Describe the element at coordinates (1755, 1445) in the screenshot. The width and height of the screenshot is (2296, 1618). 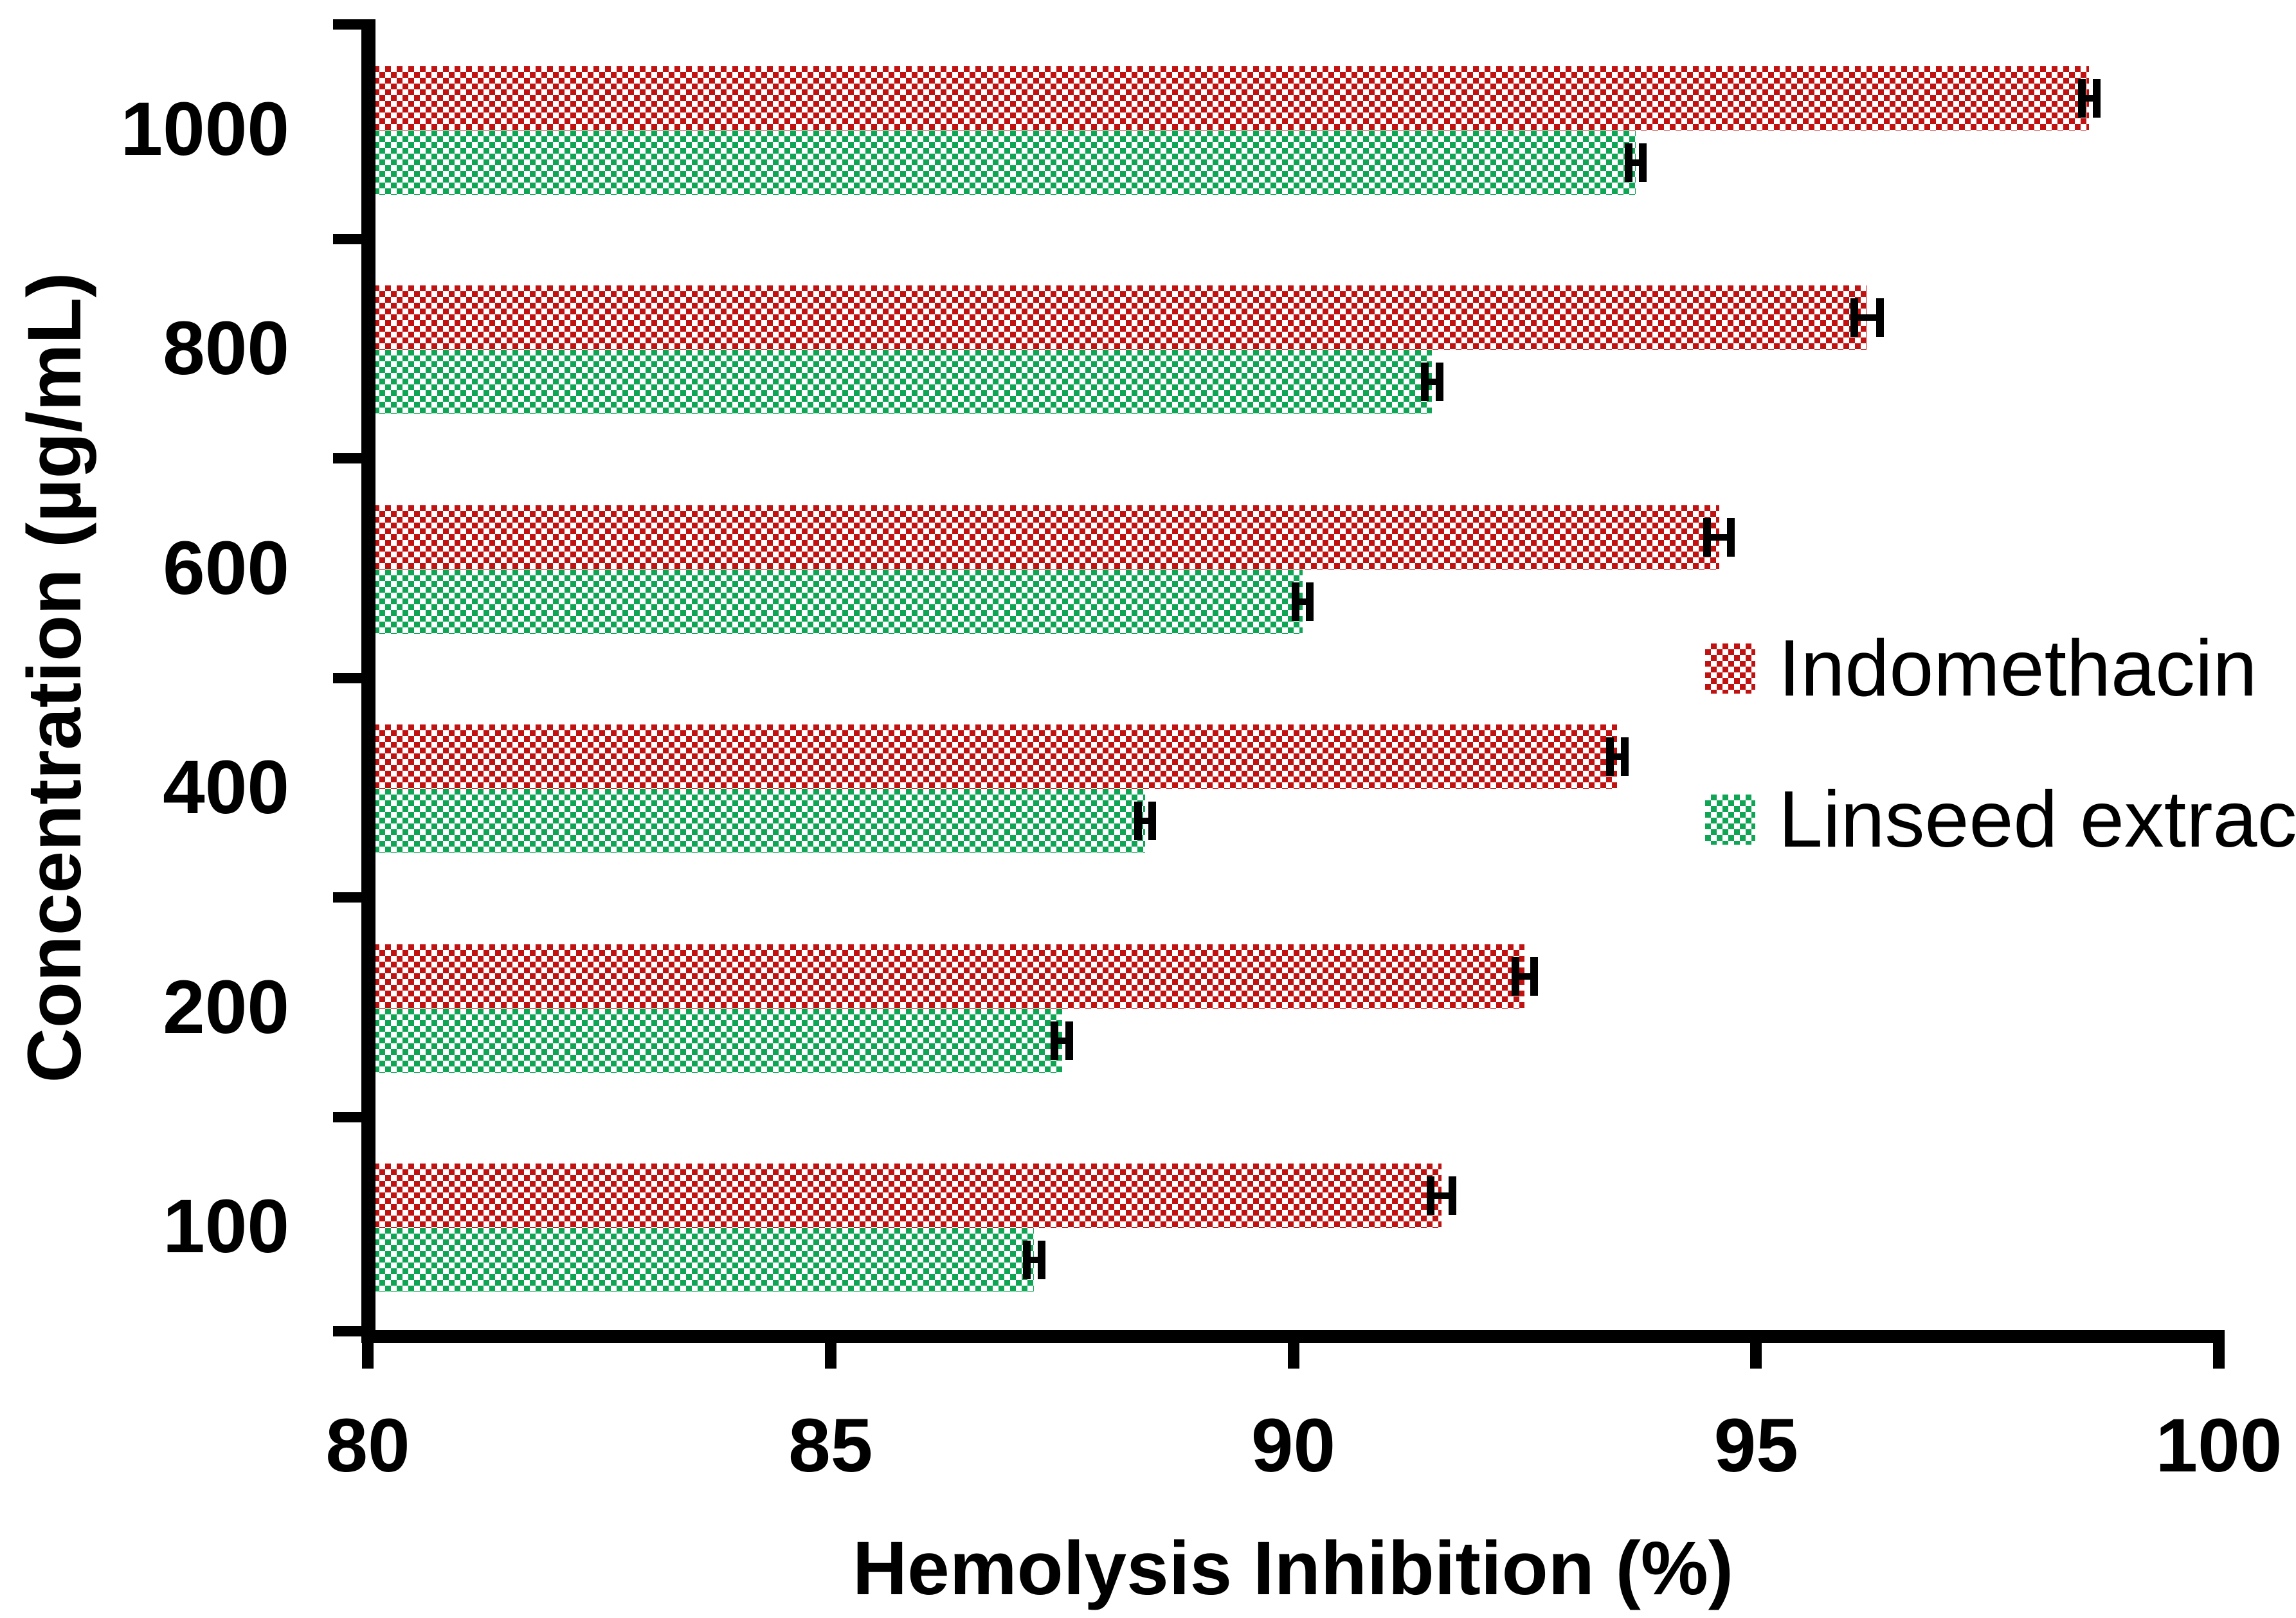
I see `x-tick-label-95: 95` at that location.